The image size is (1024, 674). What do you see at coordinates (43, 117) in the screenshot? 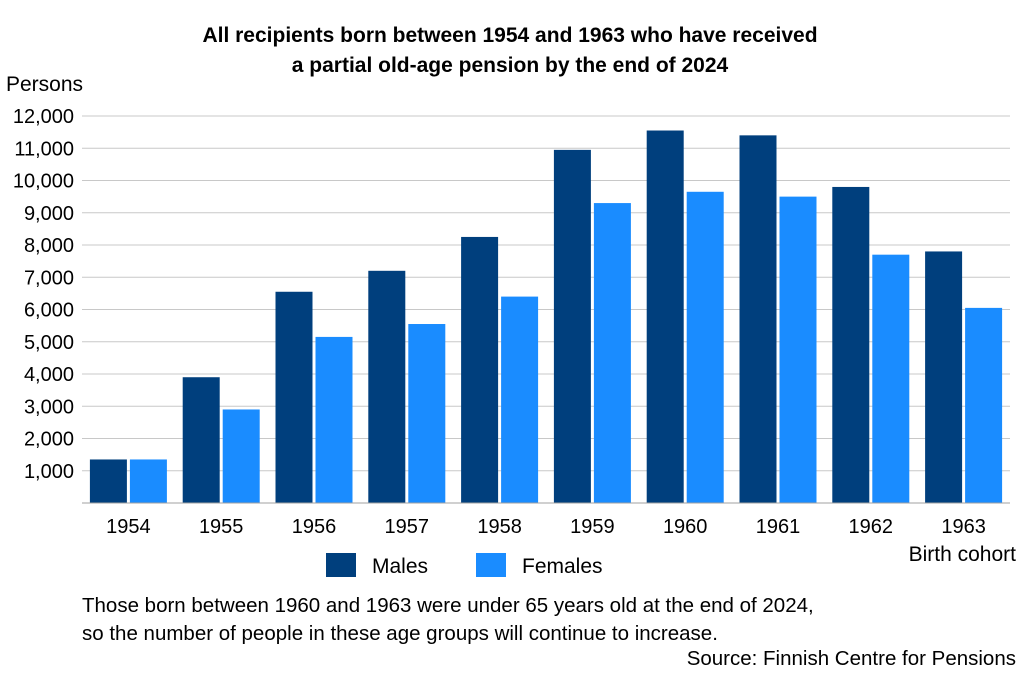
I see `y-tick-label: 12,000` at bounding box center [43, 117].